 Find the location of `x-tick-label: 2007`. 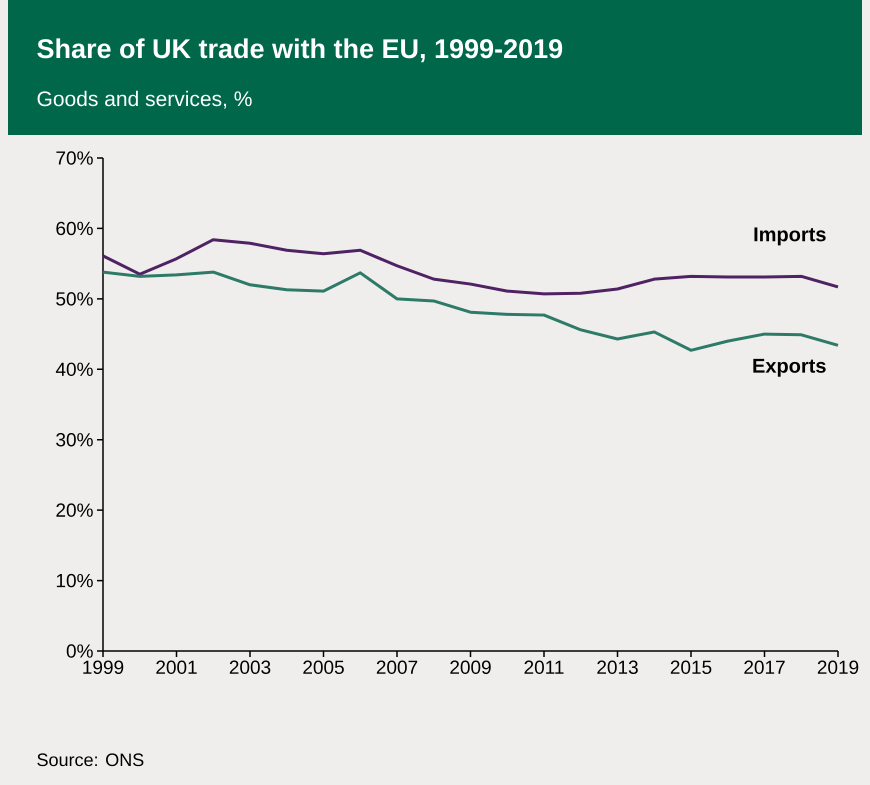

x-tick-label: 2007 is located at coordinates (397, 667).